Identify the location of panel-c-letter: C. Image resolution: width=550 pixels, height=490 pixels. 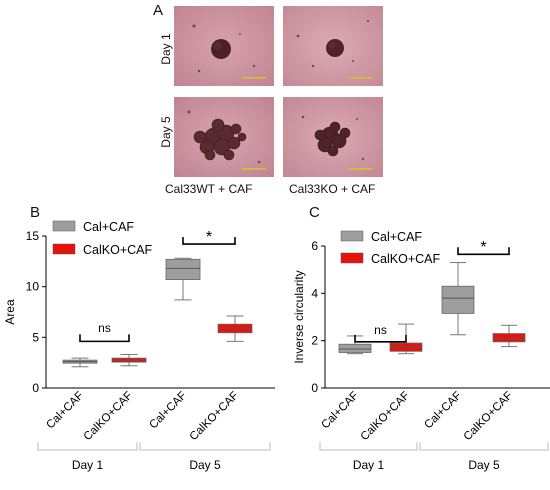
(314, 212).